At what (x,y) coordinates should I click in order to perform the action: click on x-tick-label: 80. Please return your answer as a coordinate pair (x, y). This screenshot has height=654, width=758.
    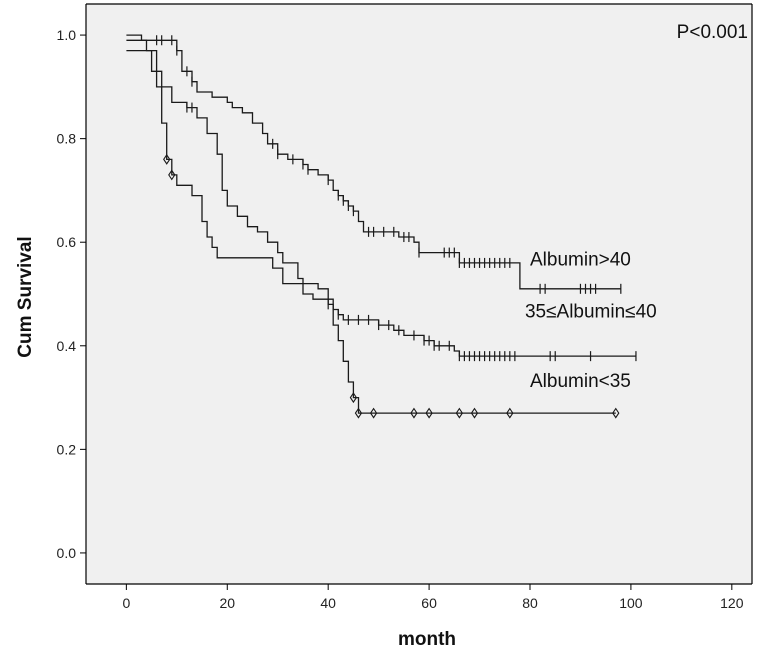
    Looking at the image, I should click on (530, 603).